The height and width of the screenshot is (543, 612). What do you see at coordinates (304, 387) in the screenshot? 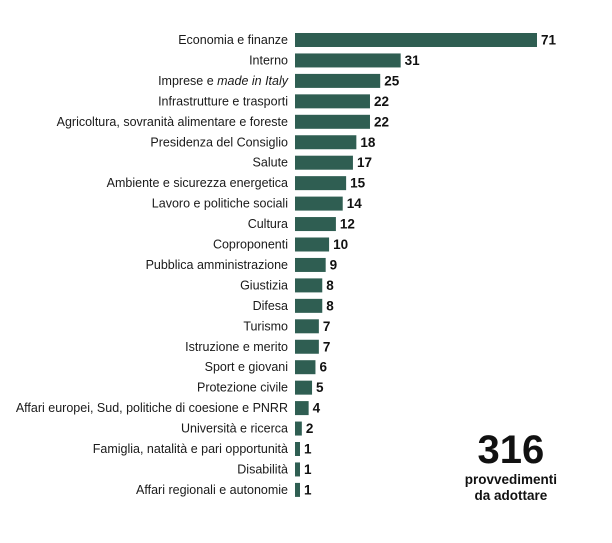
I see `bar-protezione-civile` at bounding box center [304, 387].